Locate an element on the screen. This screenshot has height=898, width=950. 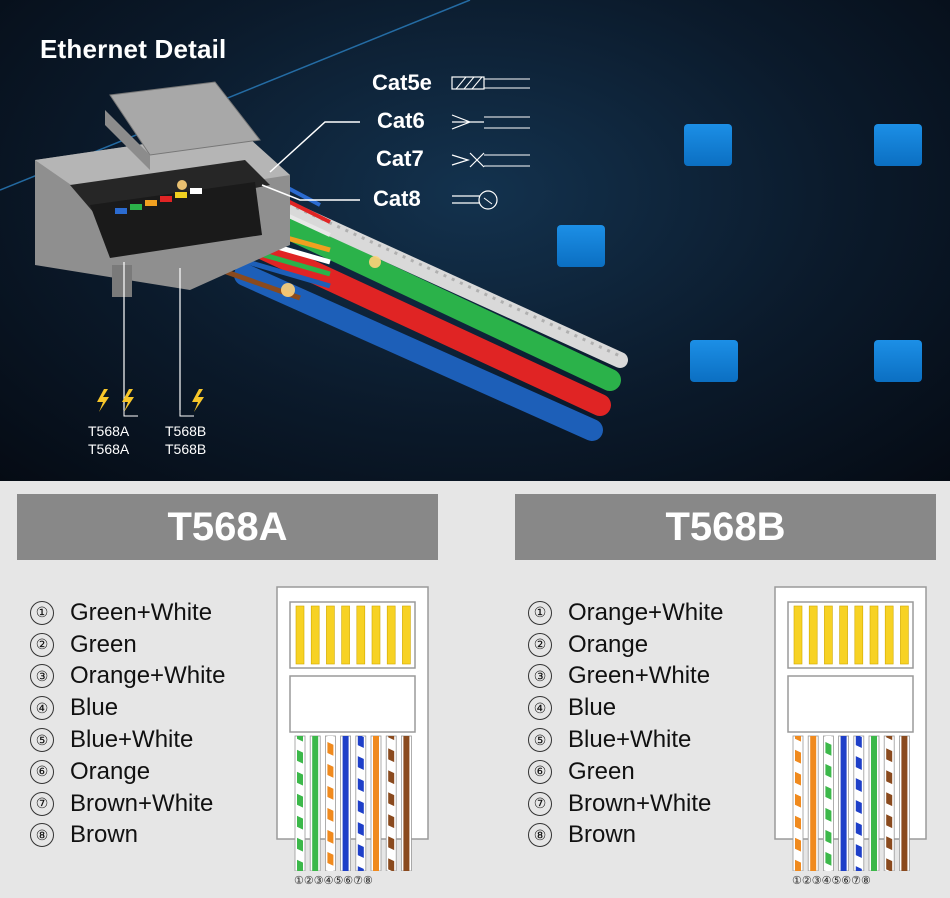
jack-pins is located at coordinates (158, 201).